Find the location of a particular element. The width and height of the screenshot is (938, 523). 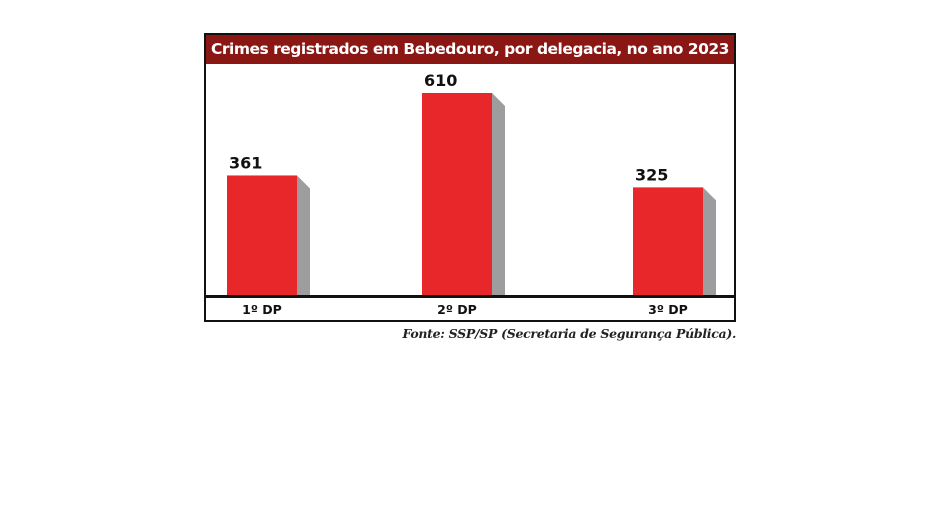

data-label: 610 is located at coordinates (440, 80).